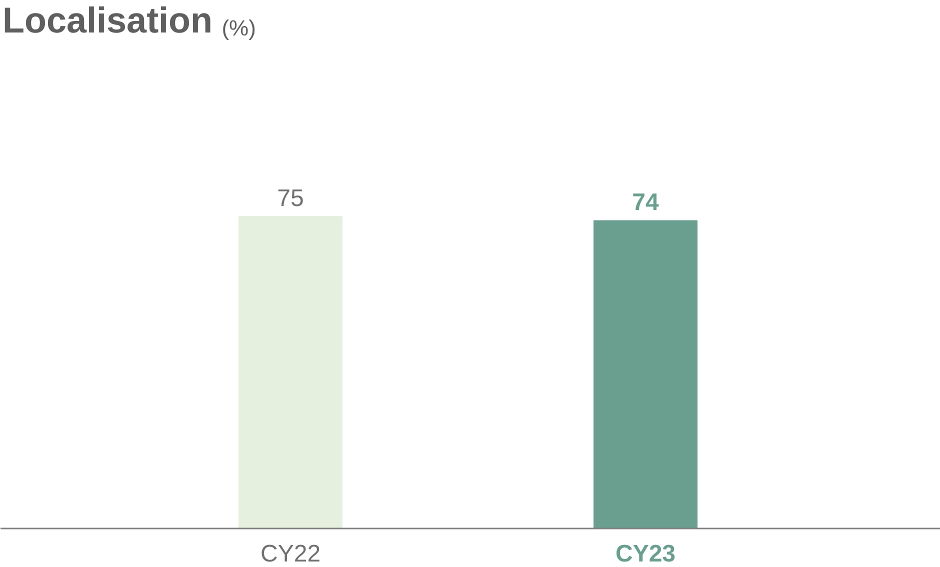  I want to click on data-label: 74, so click(646, 202).